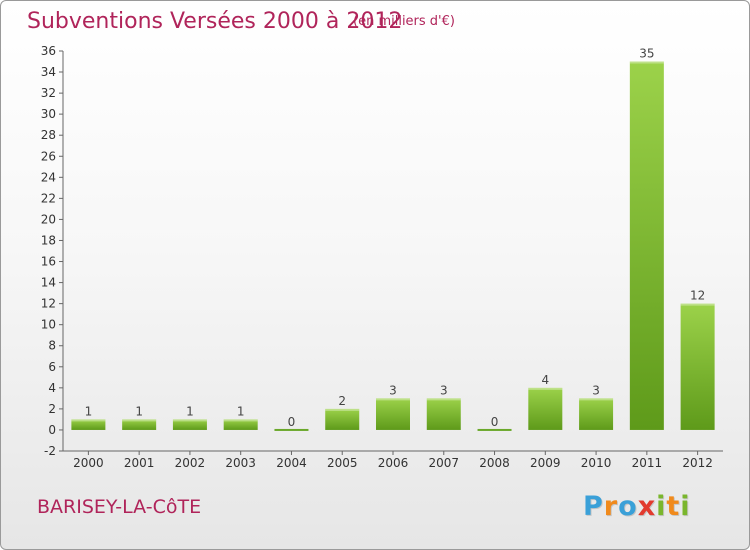  I want to click on y-tick-label: 20, so click(48, 219).